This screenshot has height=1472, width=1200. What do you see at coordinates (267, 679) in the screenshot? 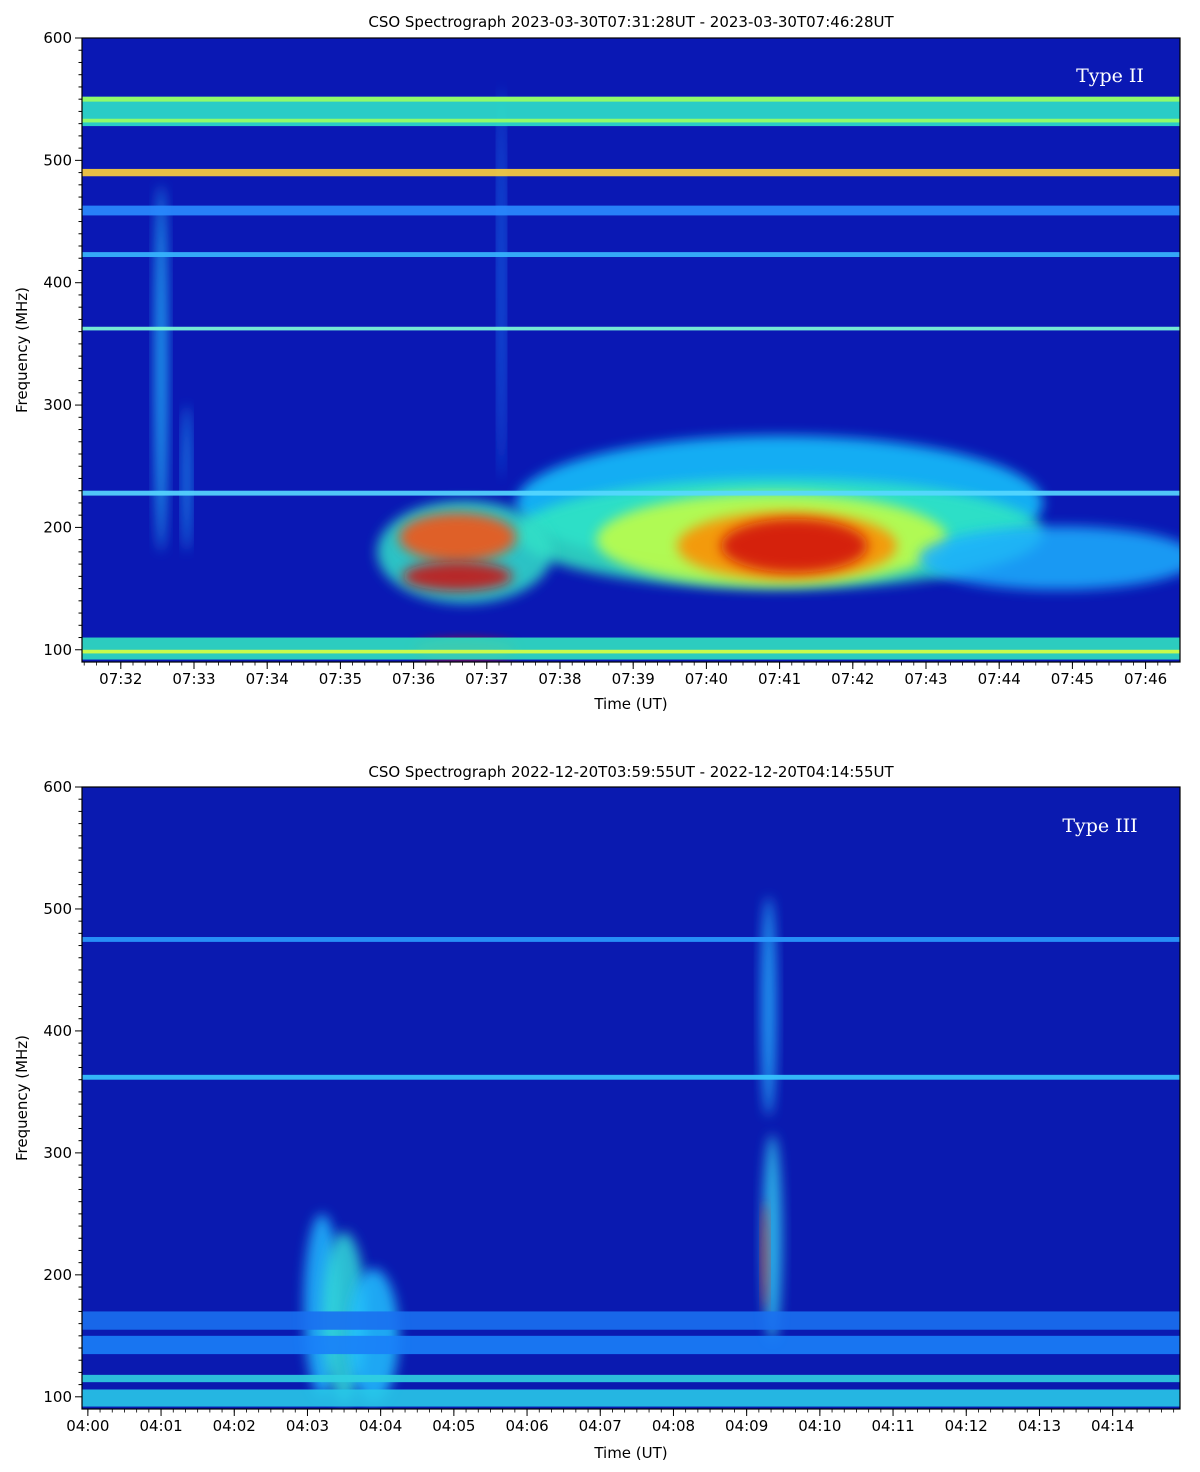
I see `x-tick-label-0734: 07:34` at bounding box center [267, 679].